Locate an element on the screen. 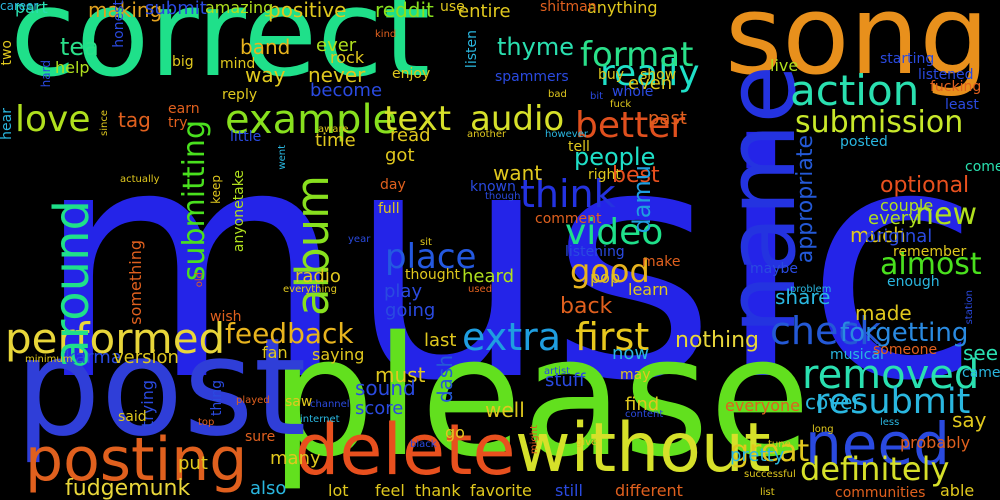 The image size is (1000, 500). cloud-word-original: original is located at coordinates (899, 236).